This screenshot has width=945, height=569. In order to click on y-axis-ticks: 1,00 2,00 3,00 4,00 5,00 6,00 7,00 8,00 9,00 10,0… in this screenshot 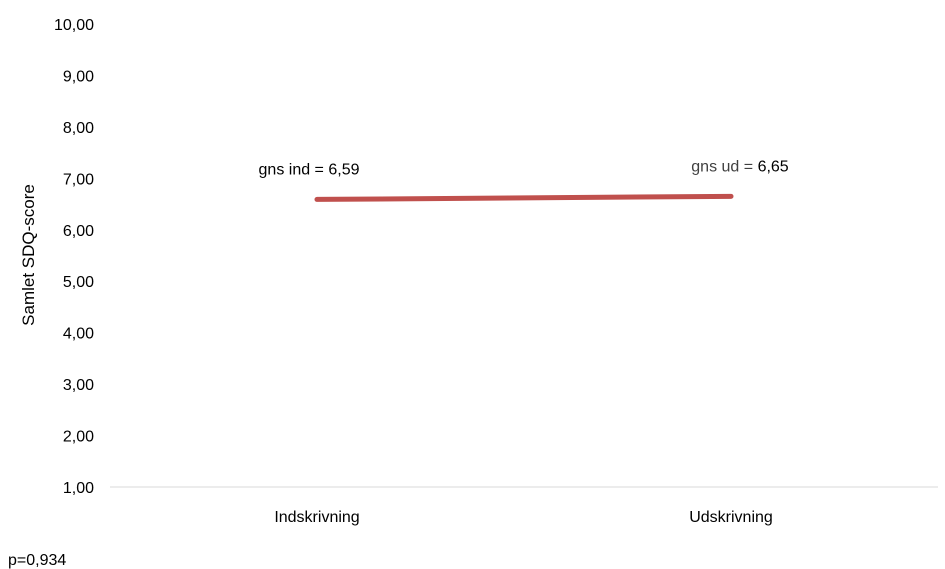, I will do `click(74, 257)`.